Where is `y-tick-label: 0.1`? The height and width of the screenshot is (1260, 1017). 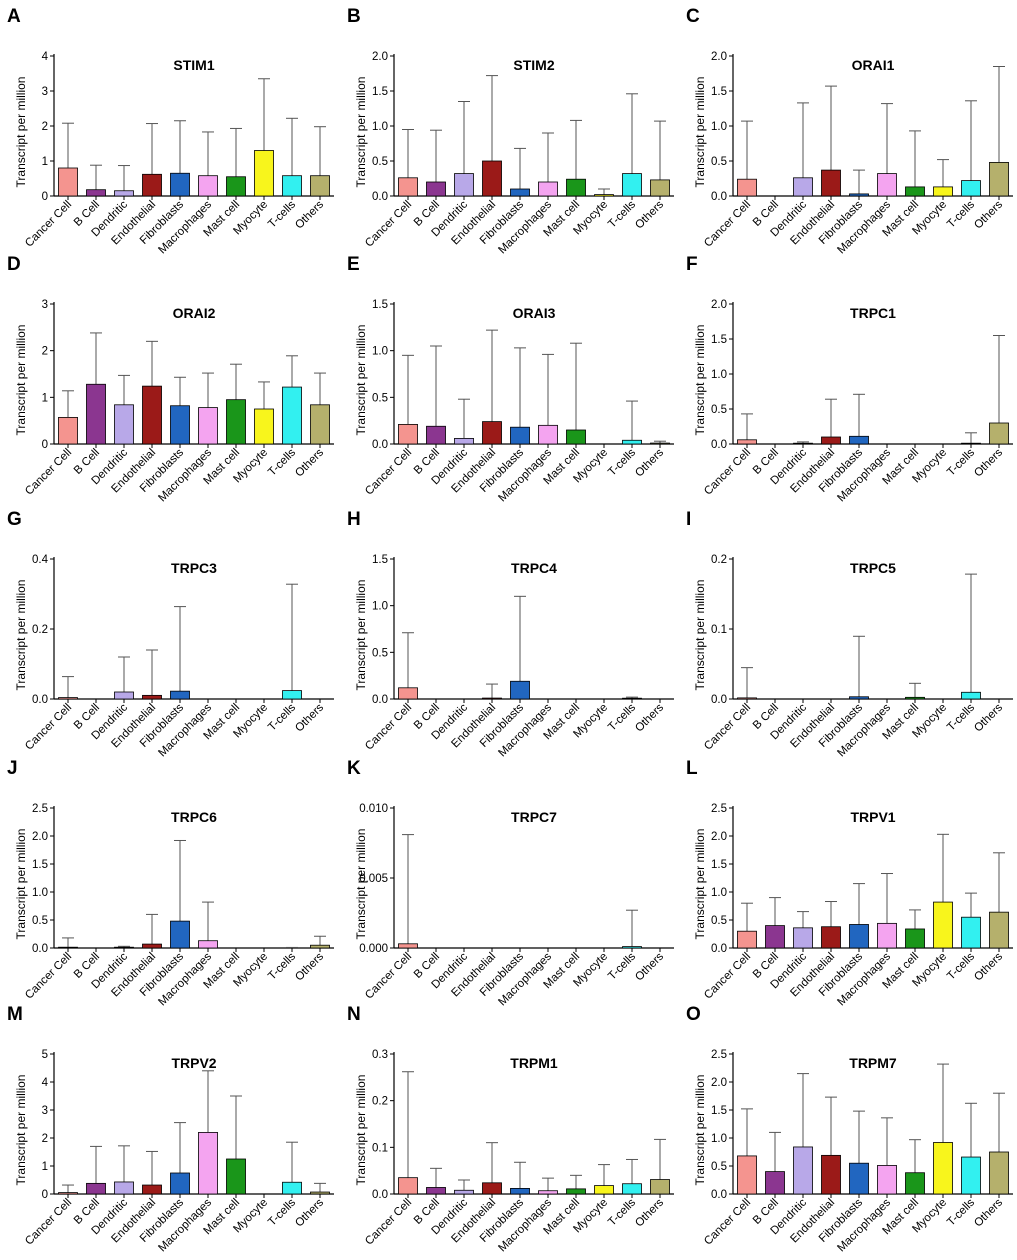 y-tick-label: 0.1 is located at coordinates (719, 630).